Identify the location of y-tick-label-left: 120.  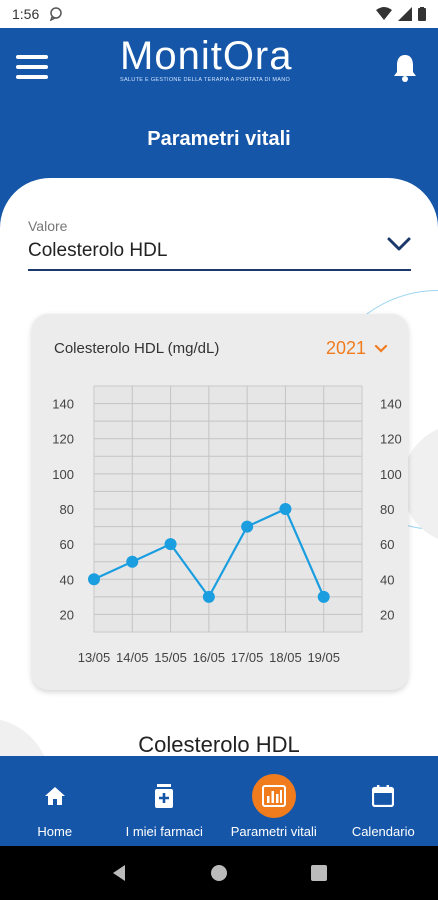
(63, 439).